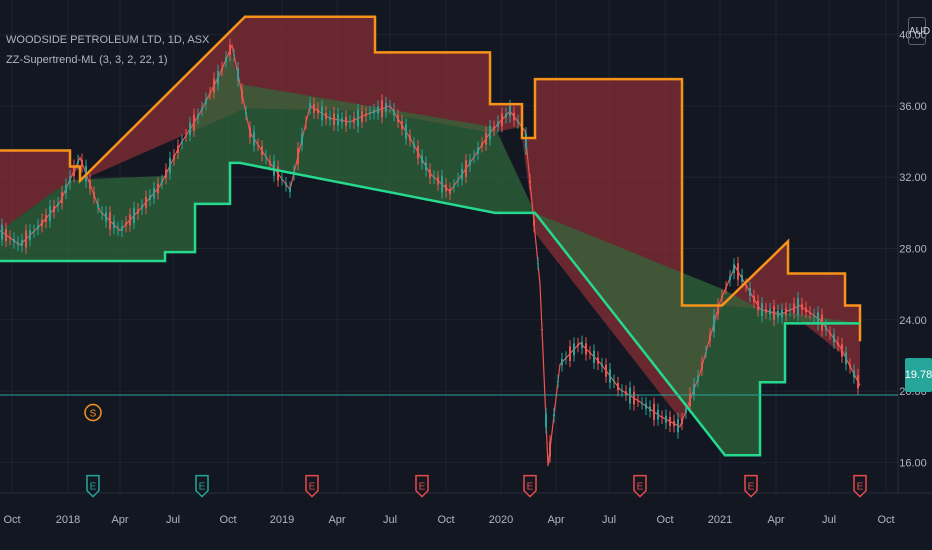 This screenshot has width=932, height=550. What do you see at coordinates (68, 520) in the screenshot?
I see `x-tick-label: 2018` at bounding box center [68, 520].